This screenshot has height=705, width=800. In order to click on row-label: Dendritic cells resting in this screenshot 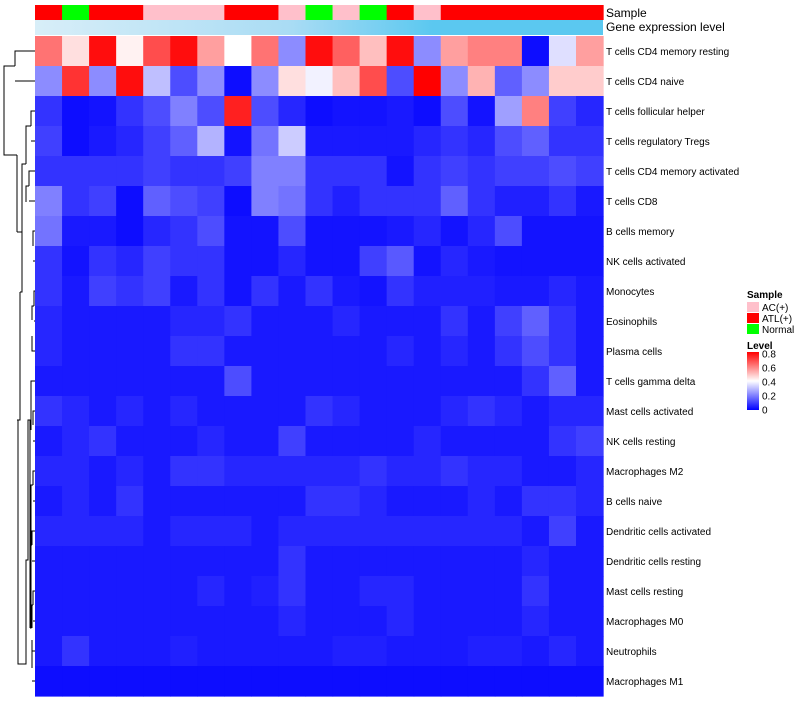, I will do `click(653, 562)`.